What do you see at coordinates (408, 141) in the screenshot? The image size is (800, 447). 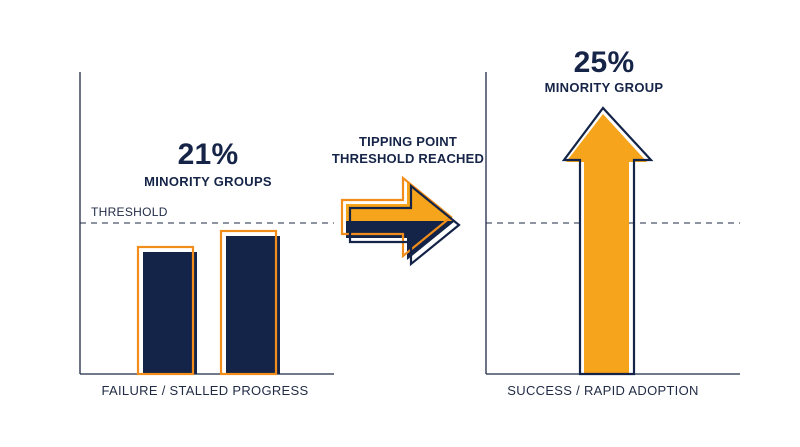 I see `center-label-line1: TIPPING POINT` at bounding box center [408, 141].